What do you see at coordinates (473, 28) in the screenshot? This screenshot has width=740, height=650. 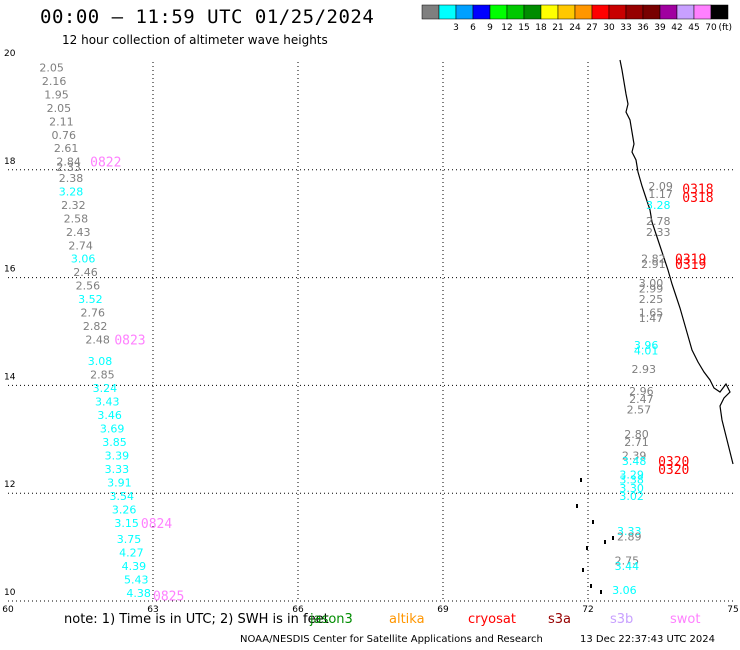 I see `legend-tick-label: 6` at bounding box center [473, 28].